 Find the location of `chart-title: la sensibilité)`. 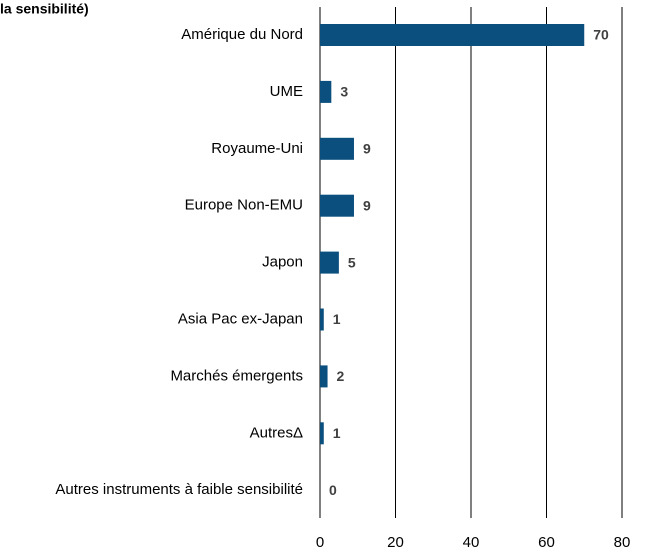

chart-title: la sensibilité) is located at coordinates (44, 9).